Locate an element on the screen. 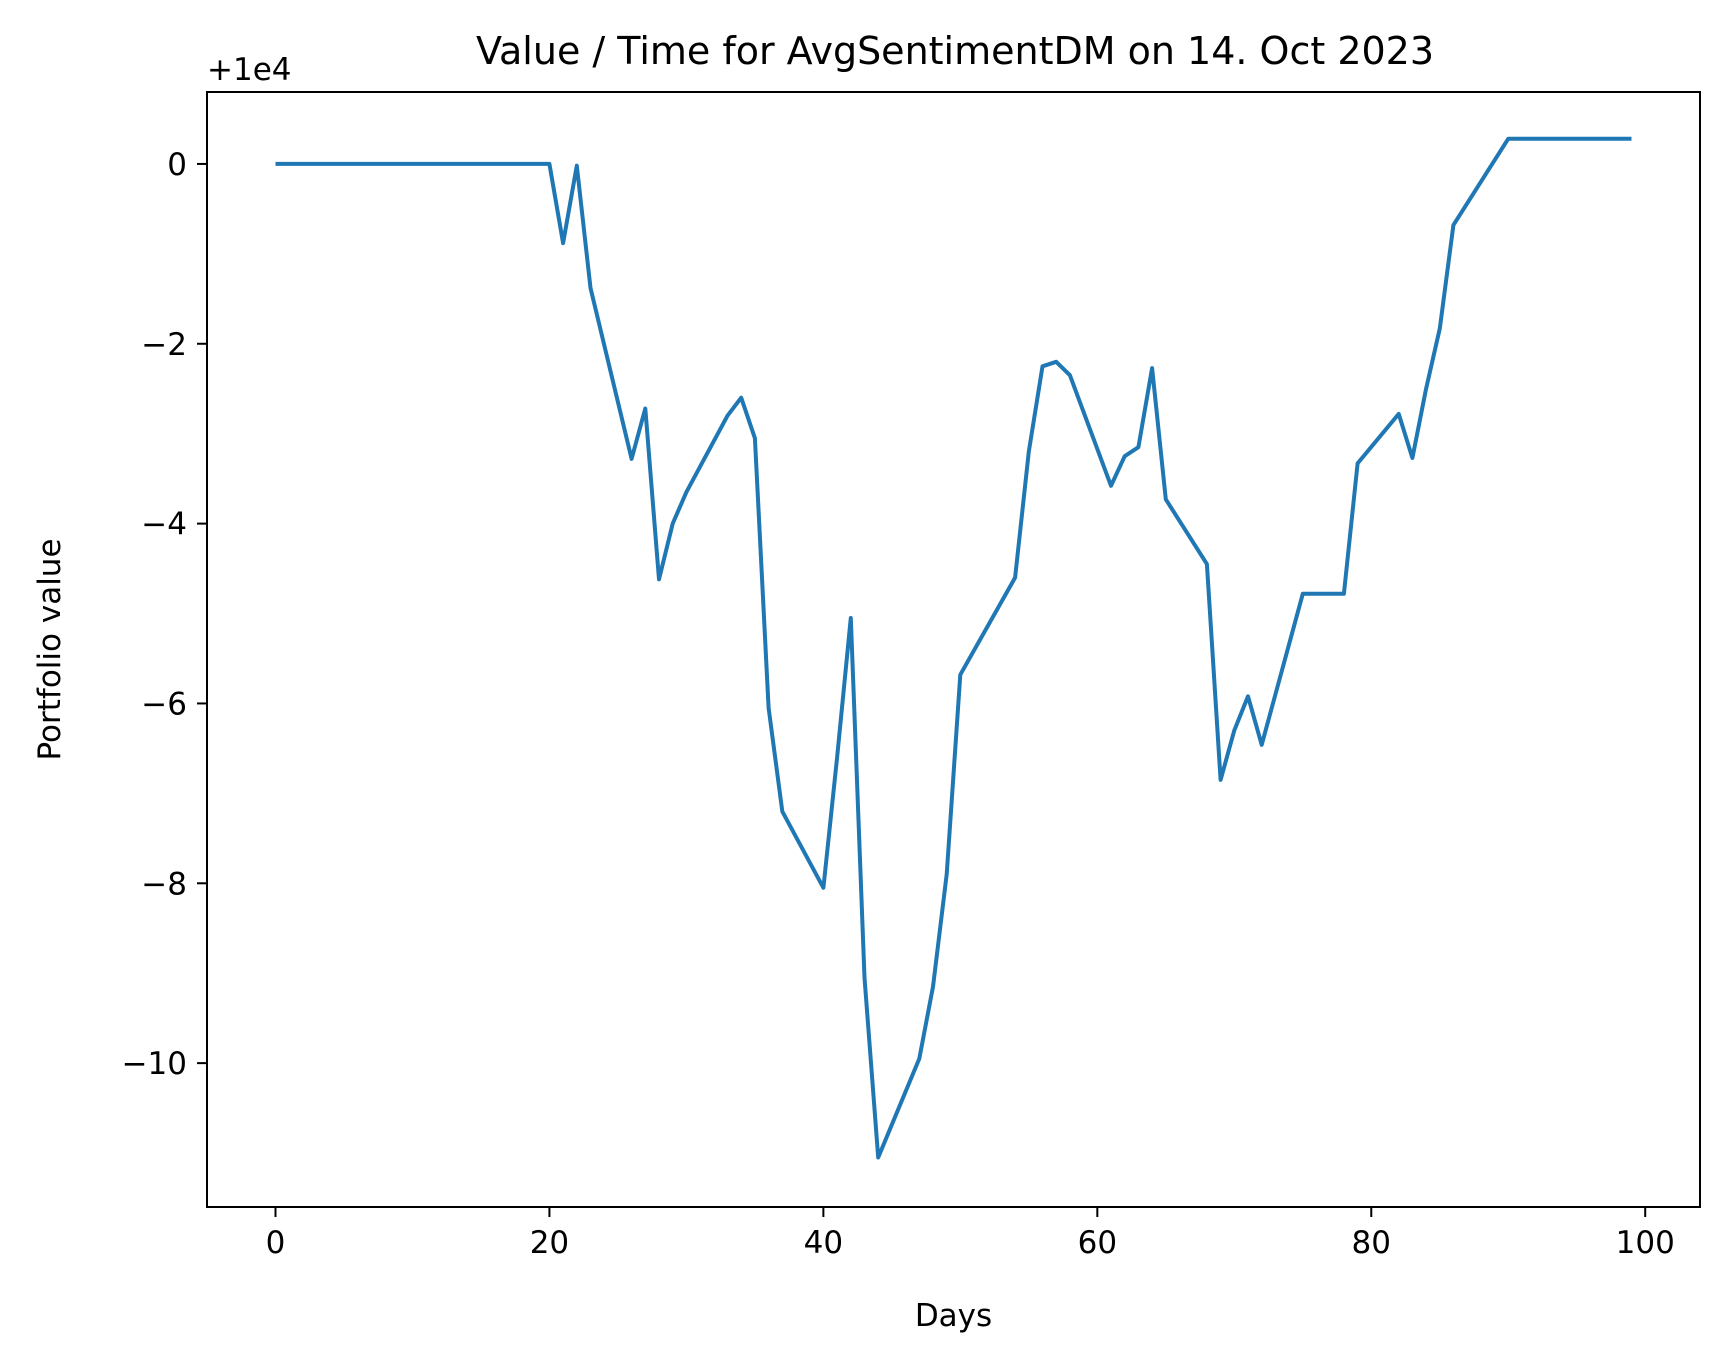 The image size is (1723, 1361). x-tick-label: 60 is located at coordinates (1097, 1243).